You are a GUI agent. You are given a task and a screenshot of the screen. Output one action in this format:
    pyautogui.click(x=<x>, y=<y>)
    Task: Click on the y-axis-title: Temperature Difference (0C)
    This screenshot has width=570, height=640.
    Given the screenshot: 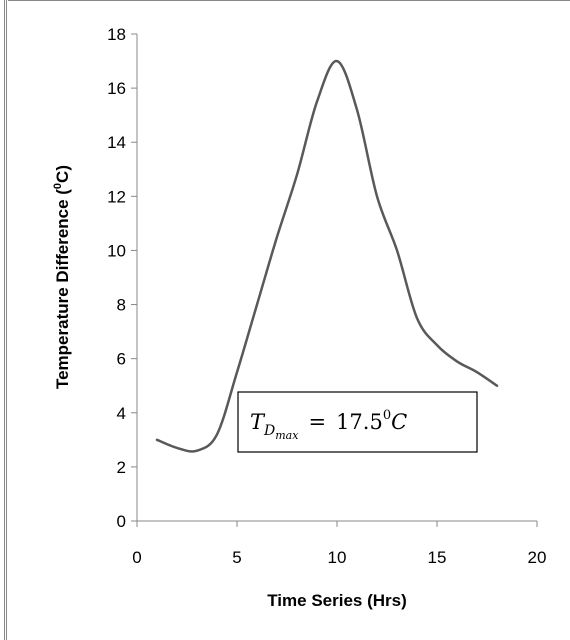 What is the action you would take?
    pyautogui.click(x=62, y=277)
    